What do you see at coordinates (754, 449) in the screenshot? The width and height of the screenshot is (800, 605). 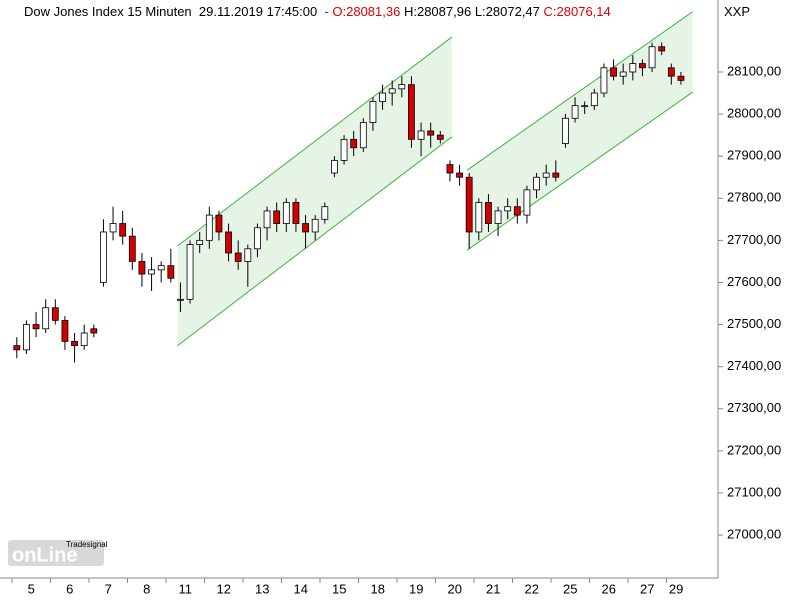 I see `y-tick-label: 27200,00` at bounding box center [754, 449].